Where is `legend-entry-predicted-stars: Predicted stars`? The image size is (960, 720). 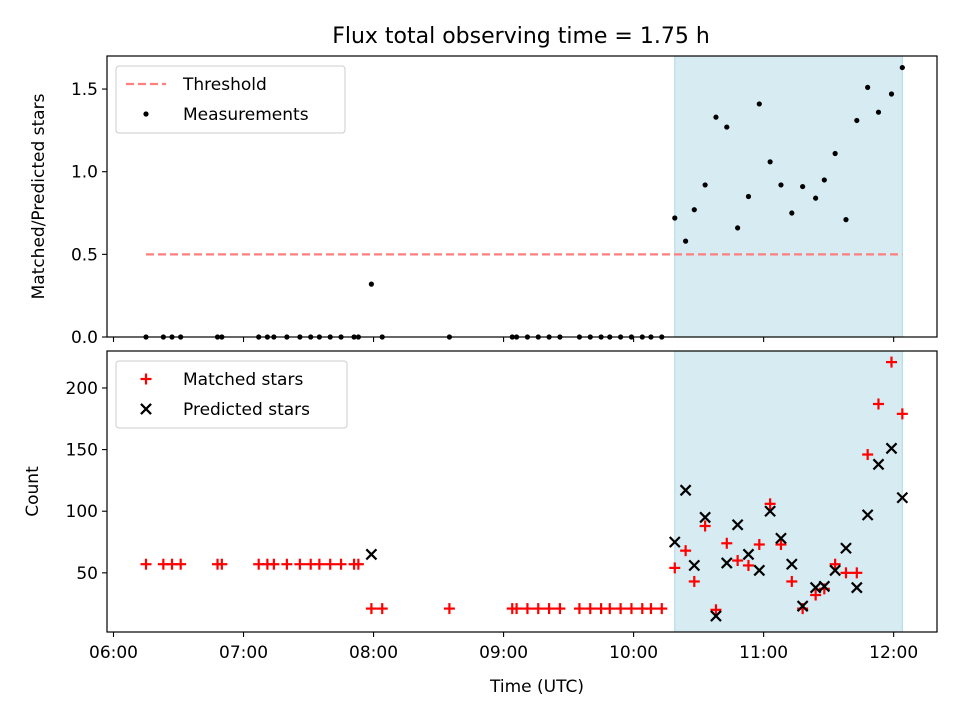 legend-entry-predicted-stars: Predicted stars is located at coordinates (225, 410).